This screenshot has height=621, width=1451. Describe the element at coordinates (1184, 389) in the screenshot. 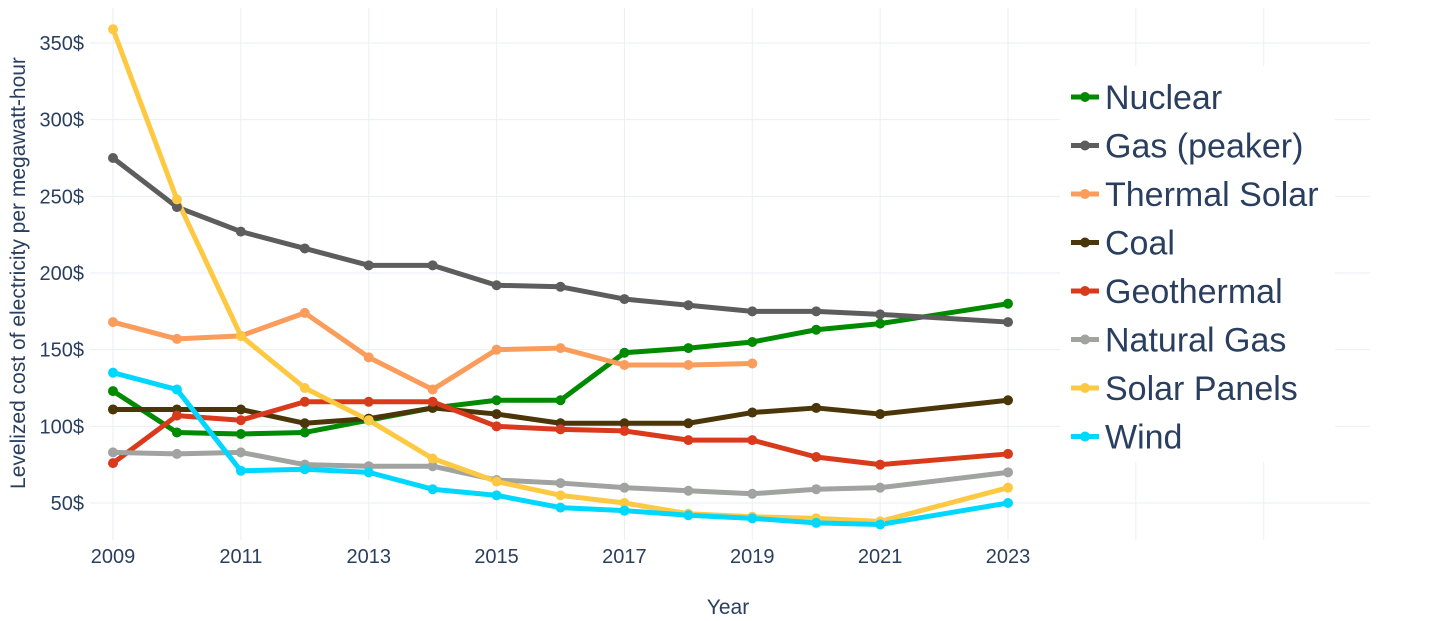

I see `legend-item-solar-panels: Solar Panels` at that location.